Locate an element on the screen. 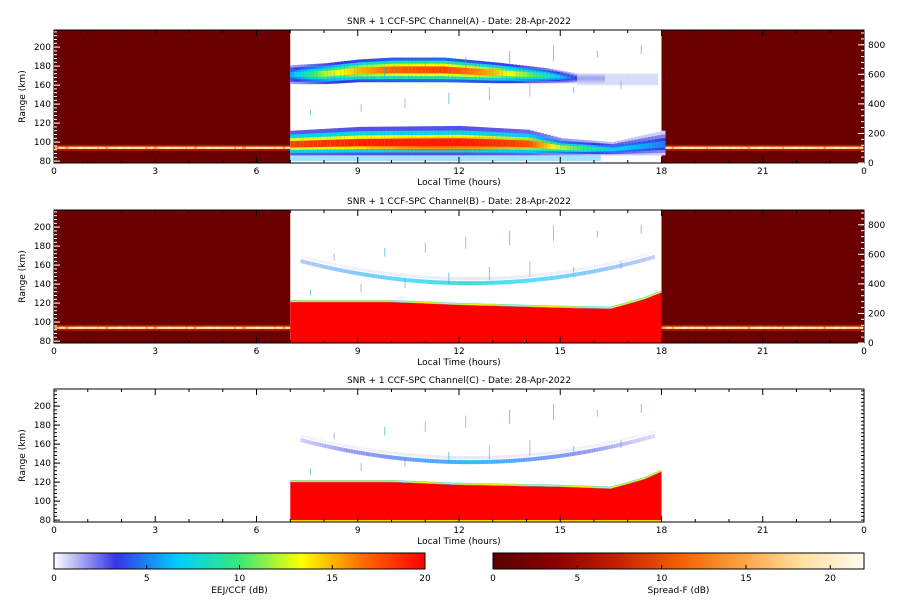  colorbar-label: EEJ/CCF (dB) is located at coordinates (239, 591).